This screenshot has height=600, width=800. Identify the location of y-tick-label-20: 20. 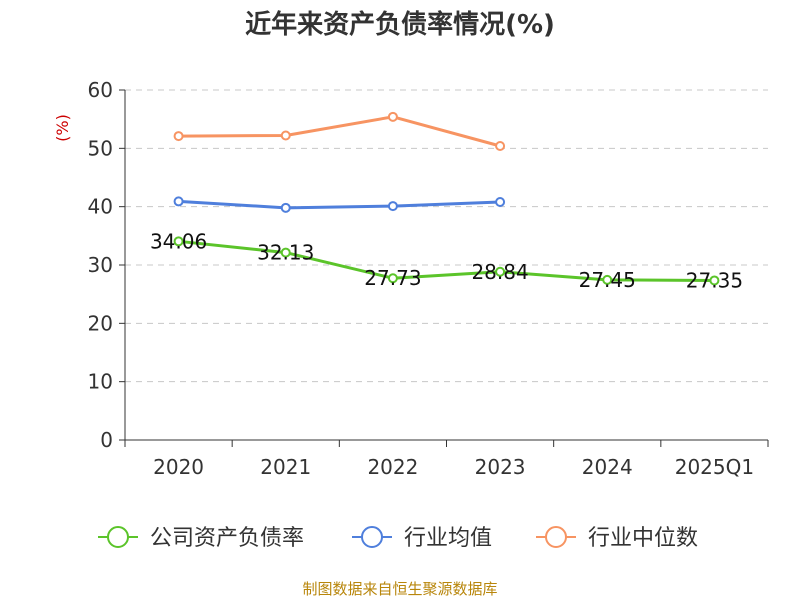
(100, 323).